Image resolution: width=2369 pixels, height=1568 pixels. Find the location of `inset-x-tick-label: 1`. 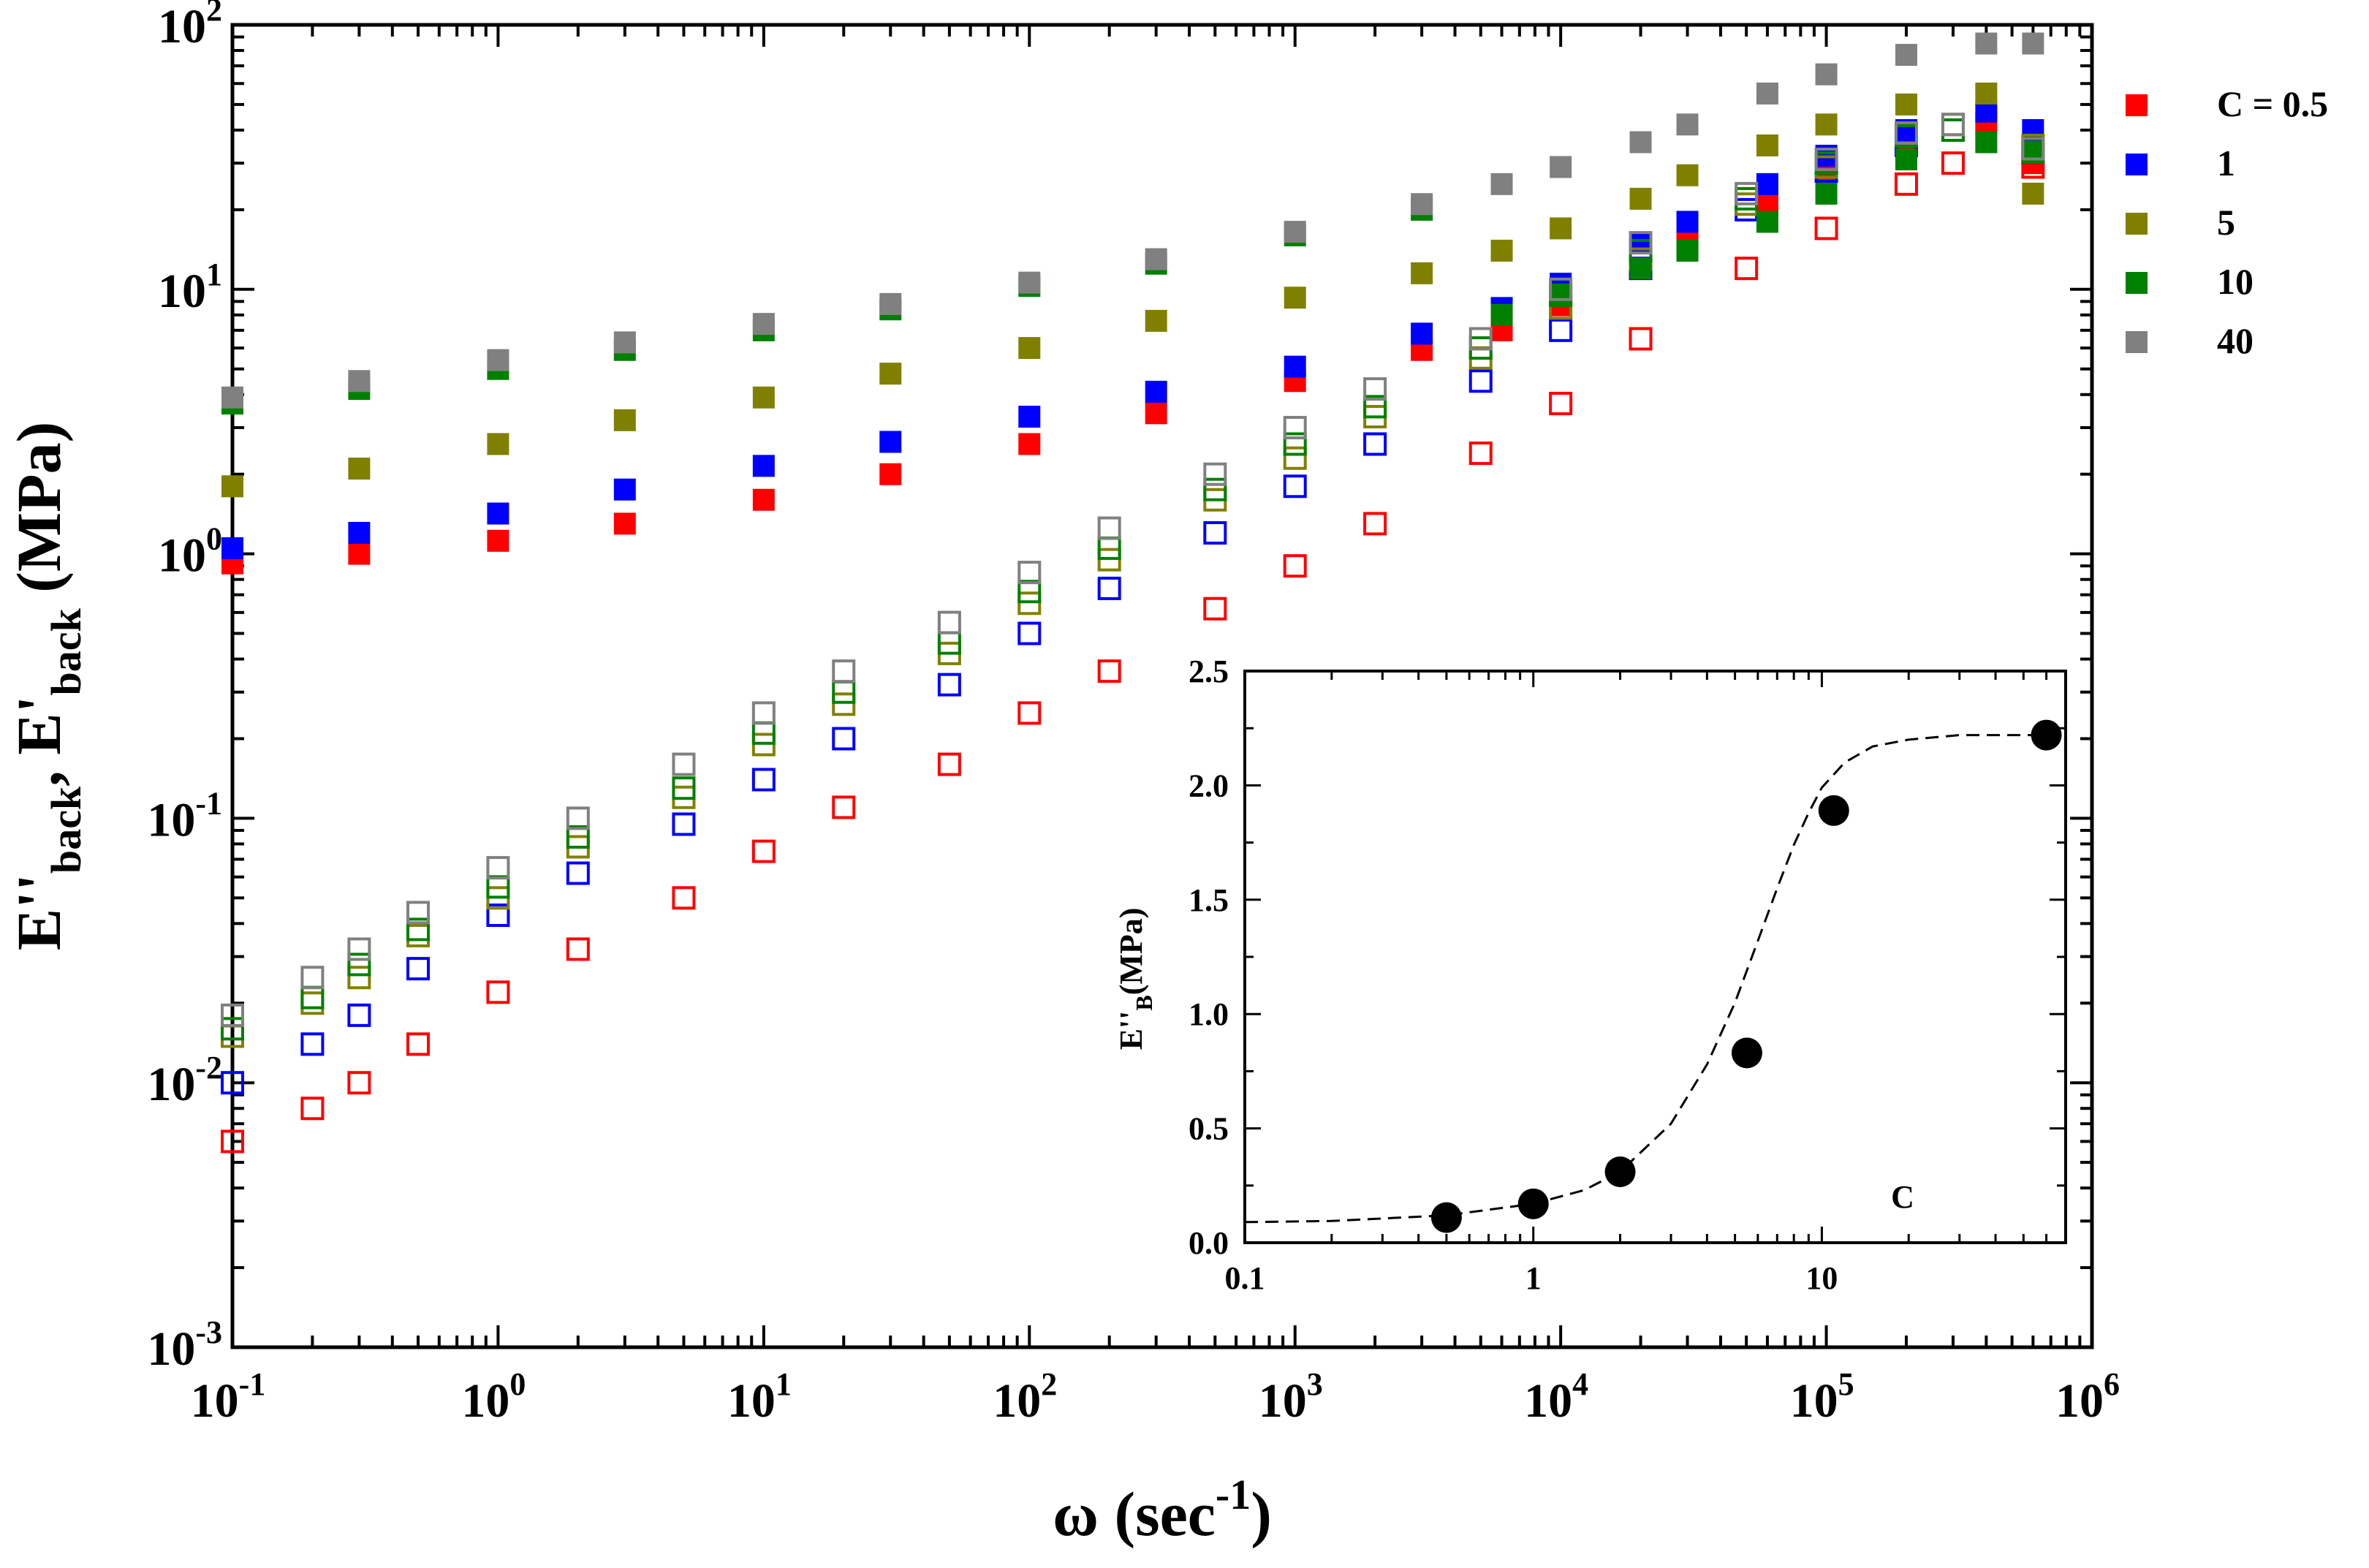

inset-x-tick-label: 1 is located at coordinates (1533, 1278).